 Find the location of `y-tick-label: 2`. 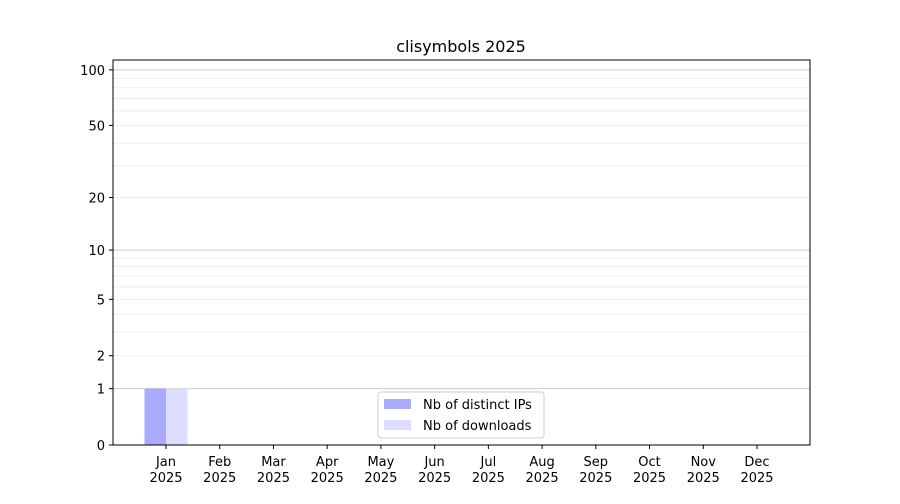

y-tick-label: 2 is located at coordinates (101, 357).